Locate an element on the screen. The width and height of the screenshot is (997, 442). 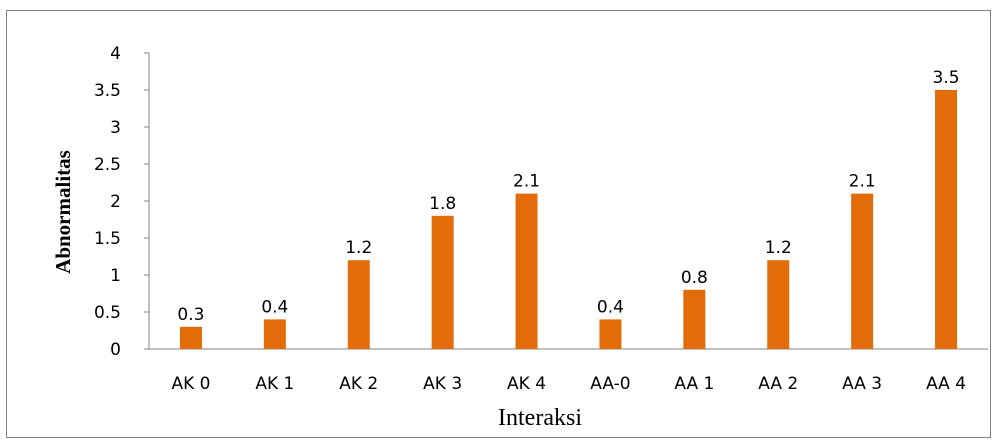
x-tick-label: AK 3 is located at coordinates (442, 384).